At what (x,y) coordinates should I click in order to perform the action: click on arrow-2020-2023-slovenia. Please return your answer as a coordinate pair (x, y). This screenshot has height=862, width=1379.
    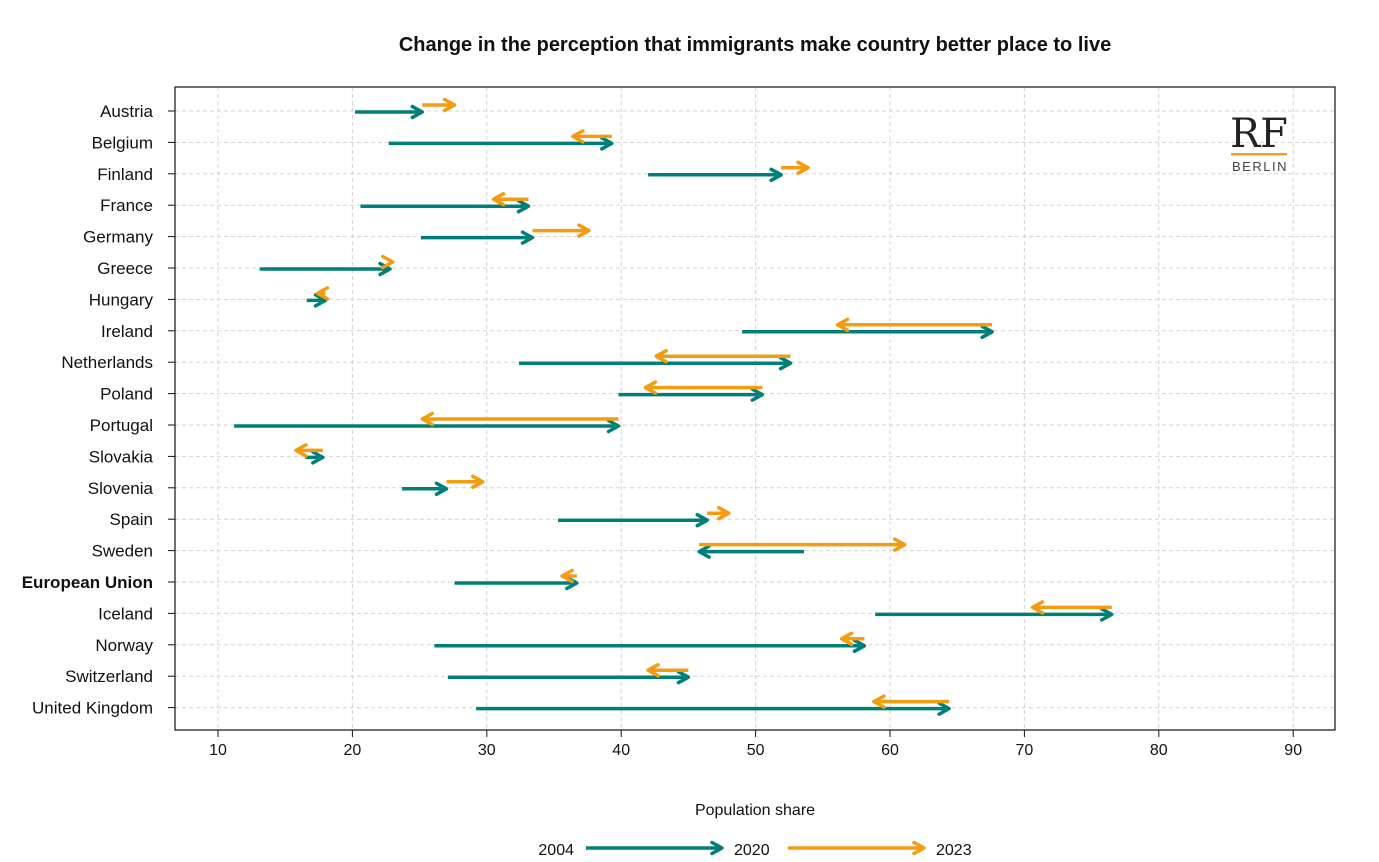
    Looking at the image, I should click on (465, 482).